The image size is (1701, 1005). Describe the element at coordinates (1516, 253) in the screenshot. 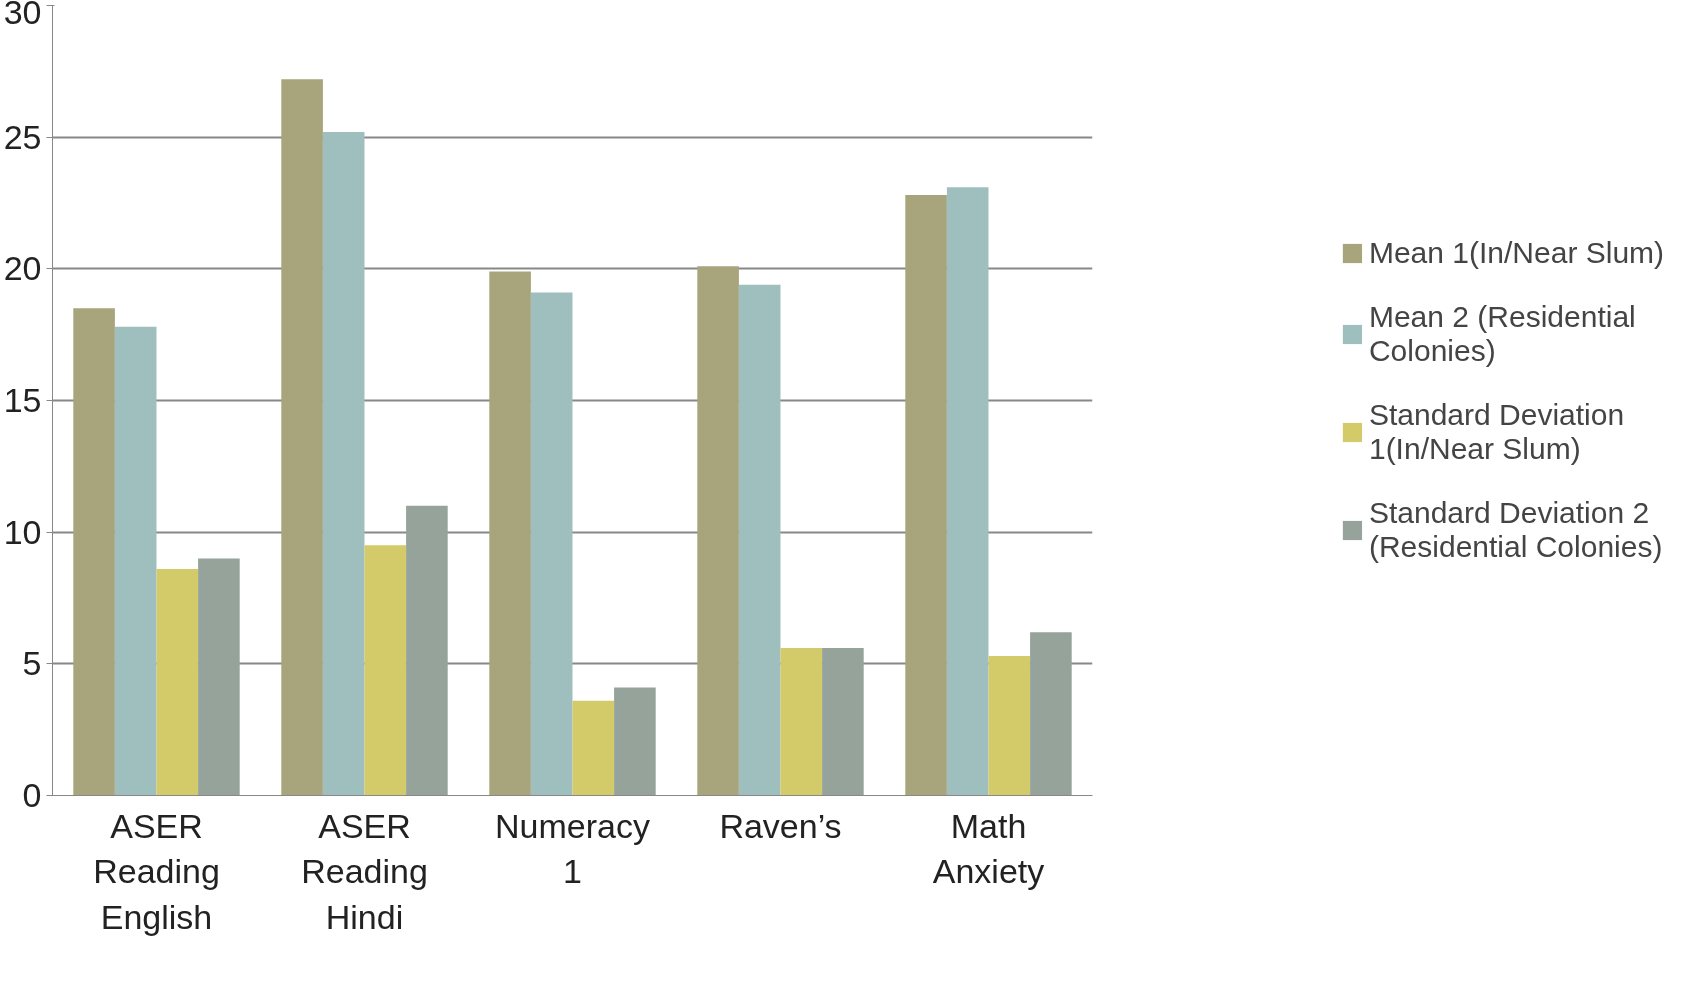

I see `legend-label: Mean 1(In/Near Slum)` at that location.